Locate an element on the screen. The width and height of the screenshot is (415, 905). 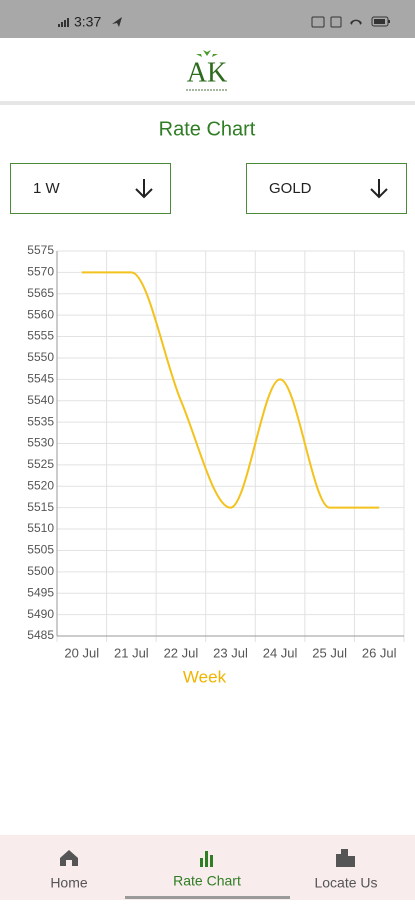
y-tick-label: 5495 is located at coordinates (40, 592).